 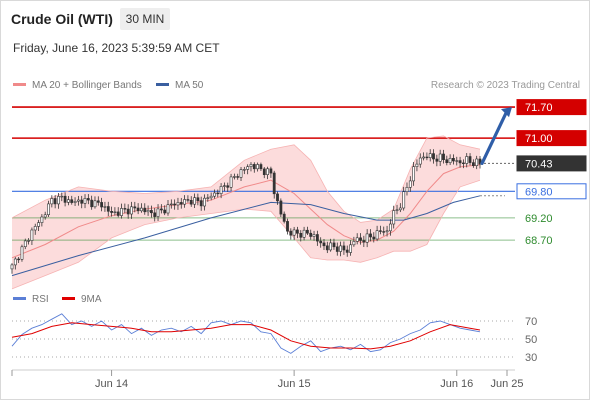 I want to click on level-label-box-71.00, so click(x=551, y=138).